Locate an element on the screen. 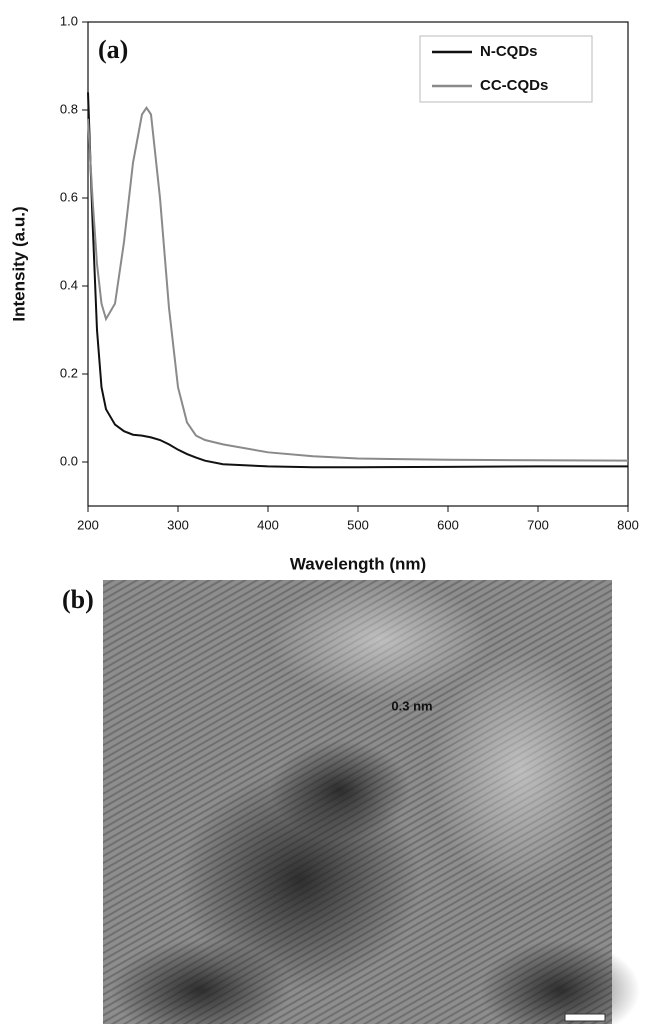  x-tick-label: 700 is located at coordinates (538, 524).